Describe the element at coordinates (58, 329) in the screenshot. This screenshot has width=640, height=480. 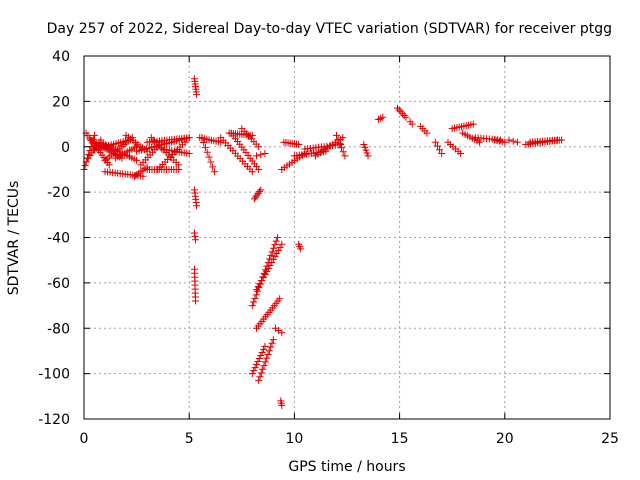
I see `y-tick-label: -80` at that location.